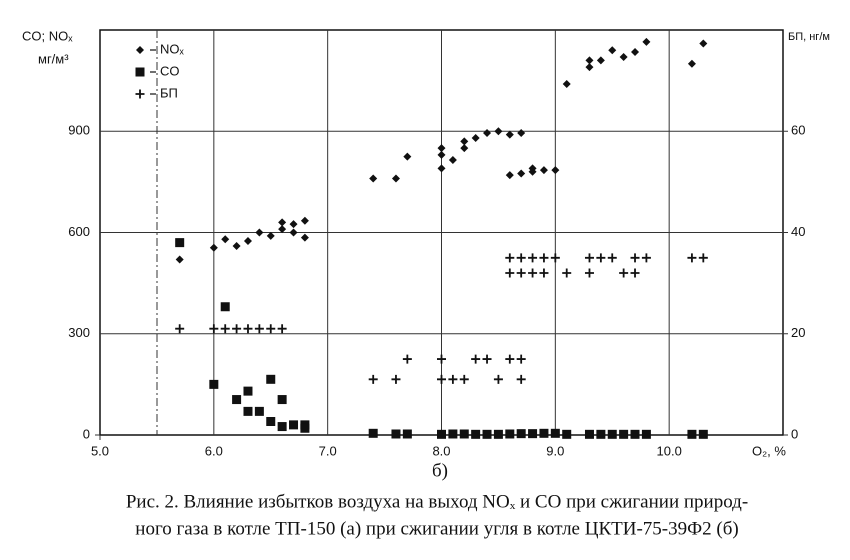  Describe the element at coordinates (86, 433) in the screenshot. I see `y-tick-label: 0` at that location.